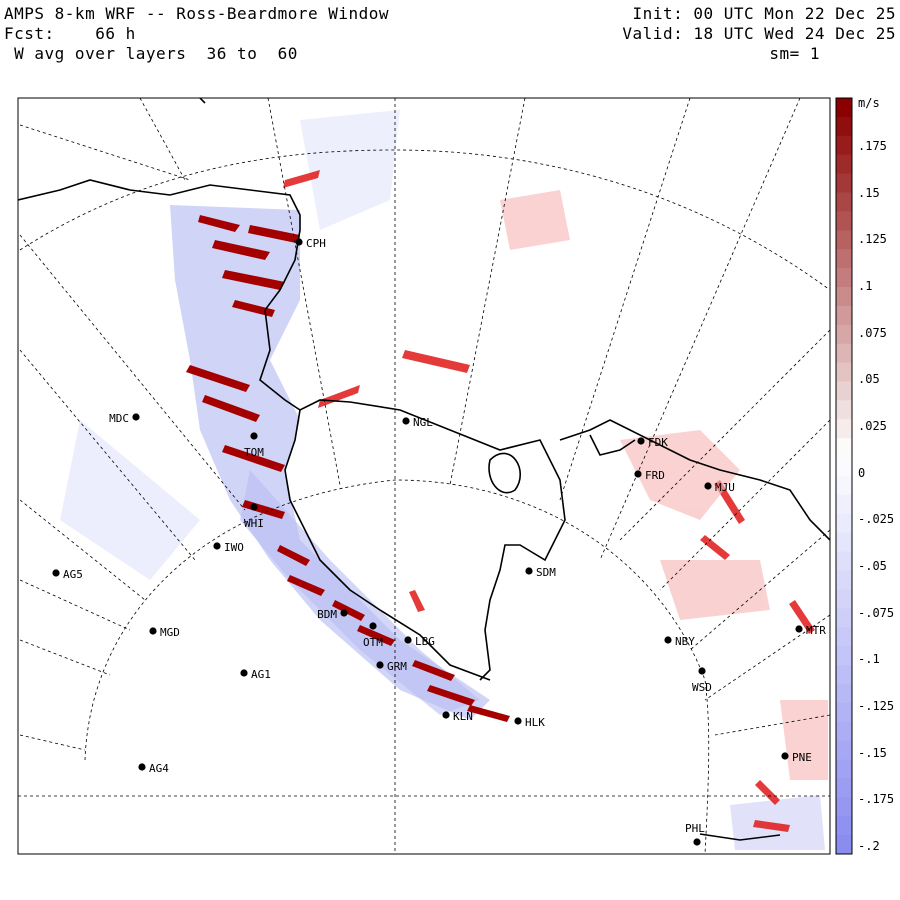  I want to click on colorbar-tick-label: .1, so click(865, 286).